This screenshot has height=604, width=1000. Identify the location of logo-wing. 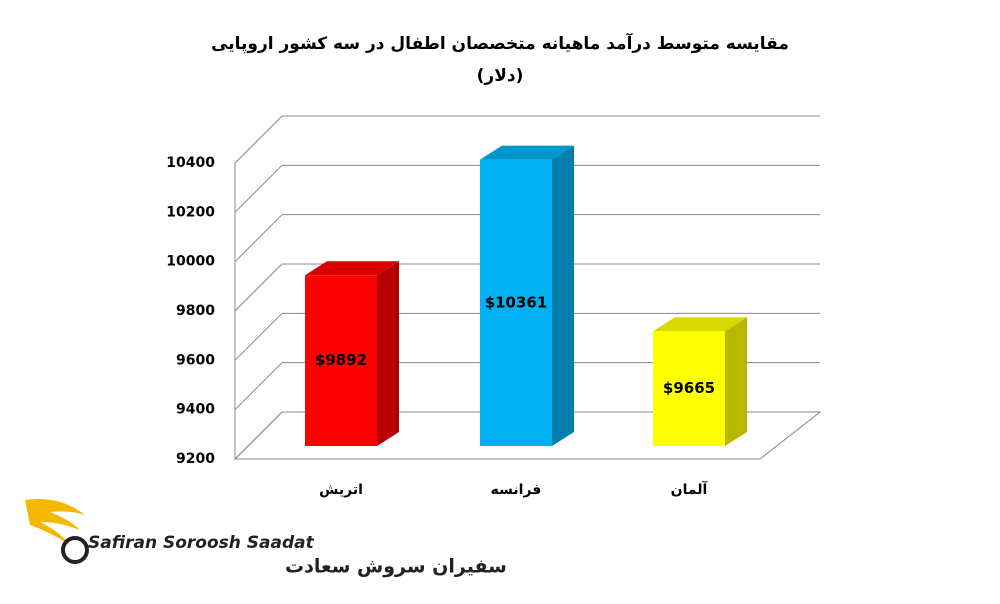
(55, 522).